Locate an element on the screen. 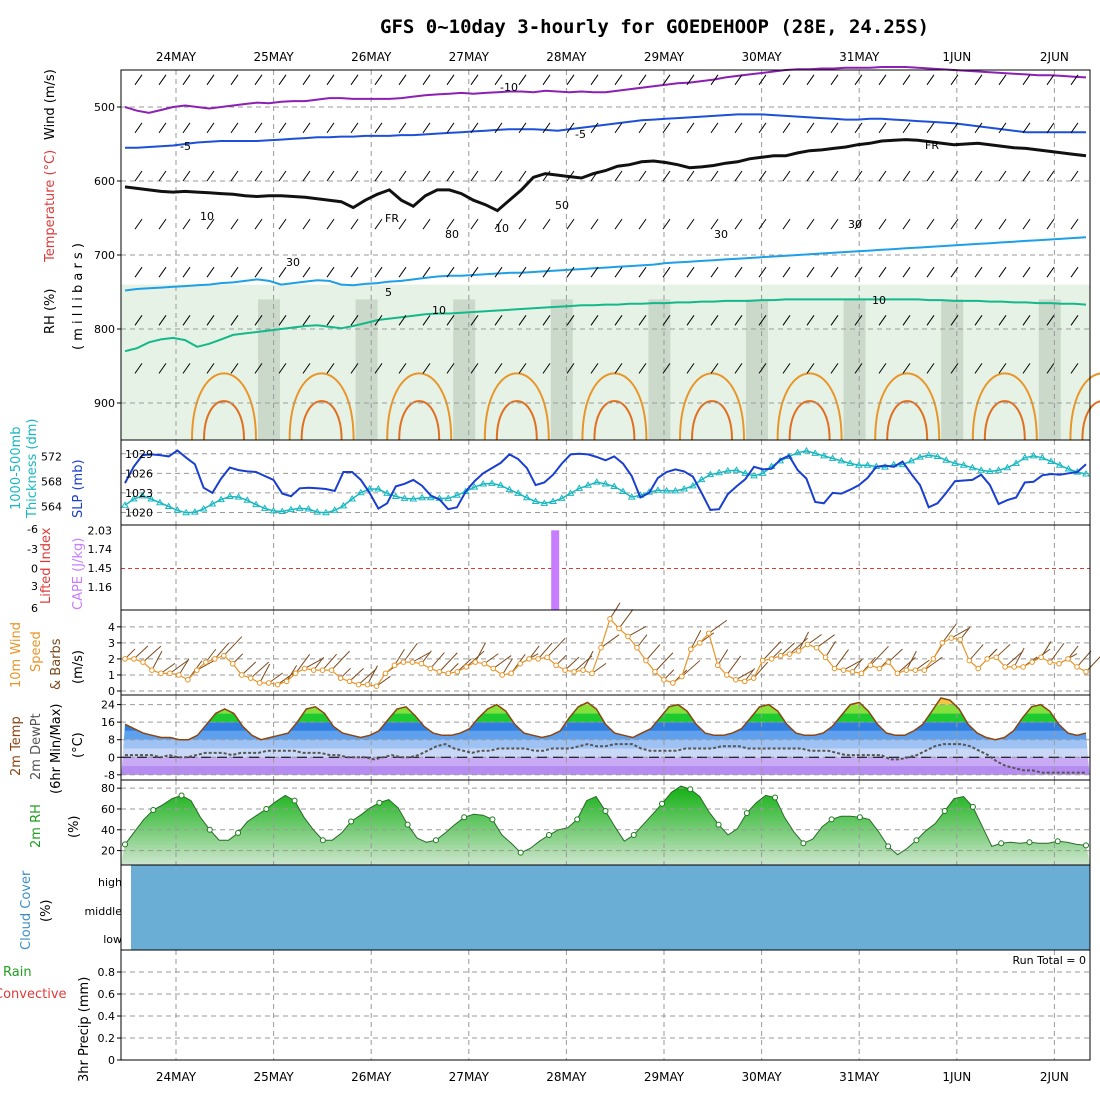 This screenshot has height=1100, width=1100. pressure-tick-label: 800 is located at coordinates (104, 329).